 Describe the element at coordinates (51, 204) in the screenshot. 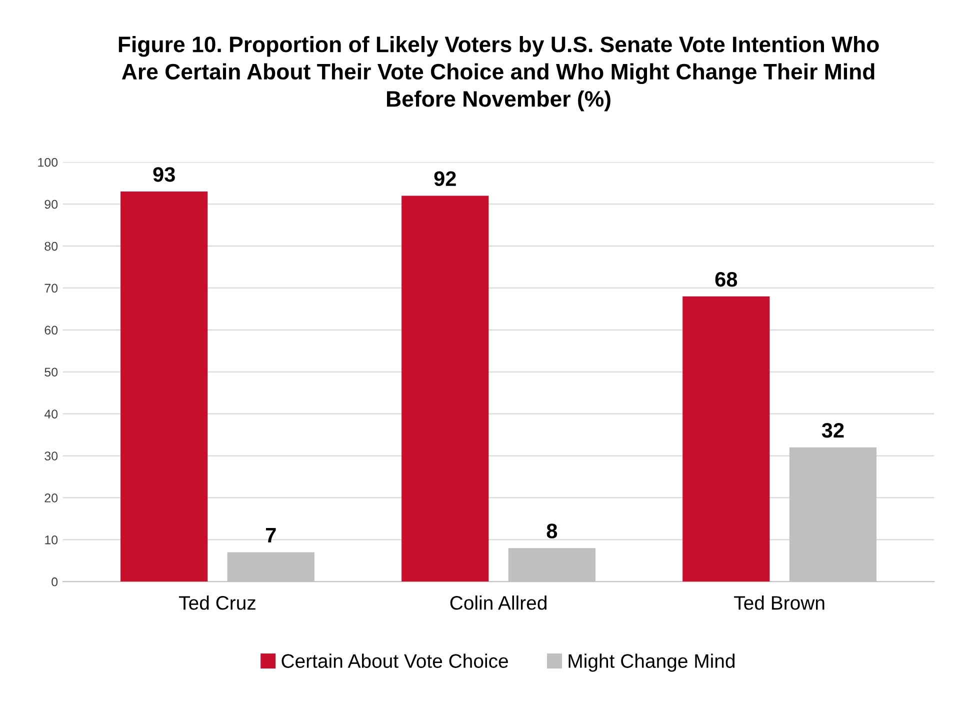

I see `y-tick-label: 90` at that location.